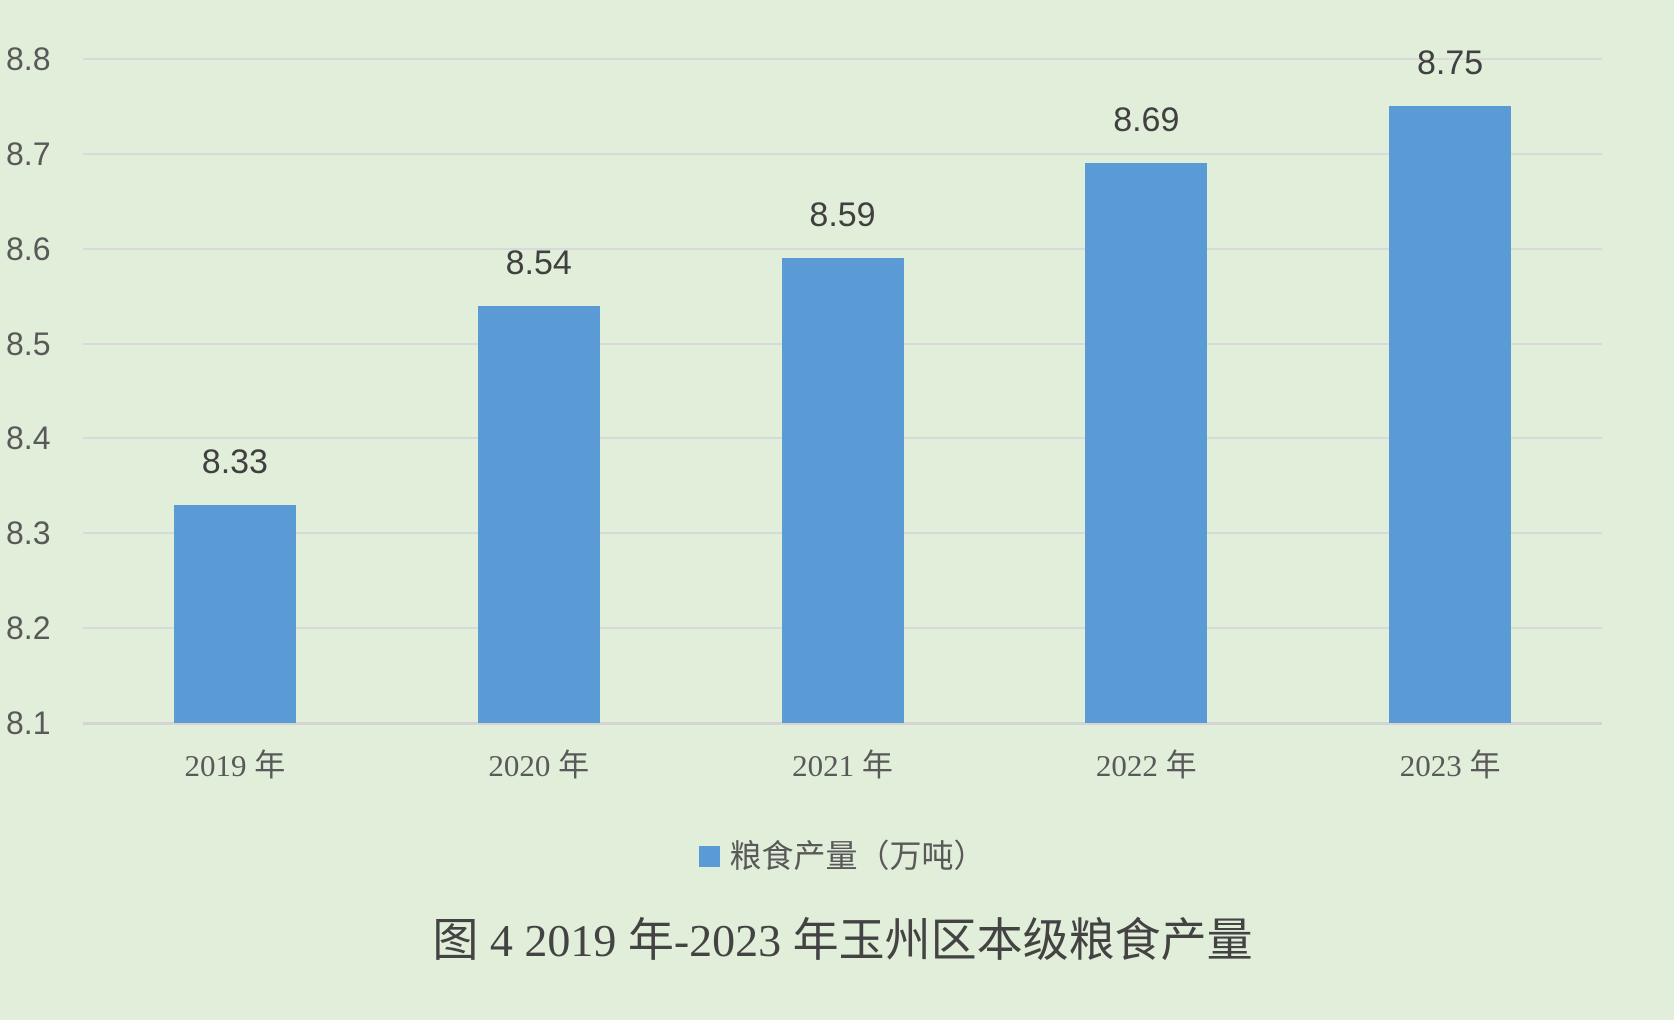 Image resolution: width=1674 pixels, height=1020 pixels. I want to click on bar-2023, so click(1450, 414).